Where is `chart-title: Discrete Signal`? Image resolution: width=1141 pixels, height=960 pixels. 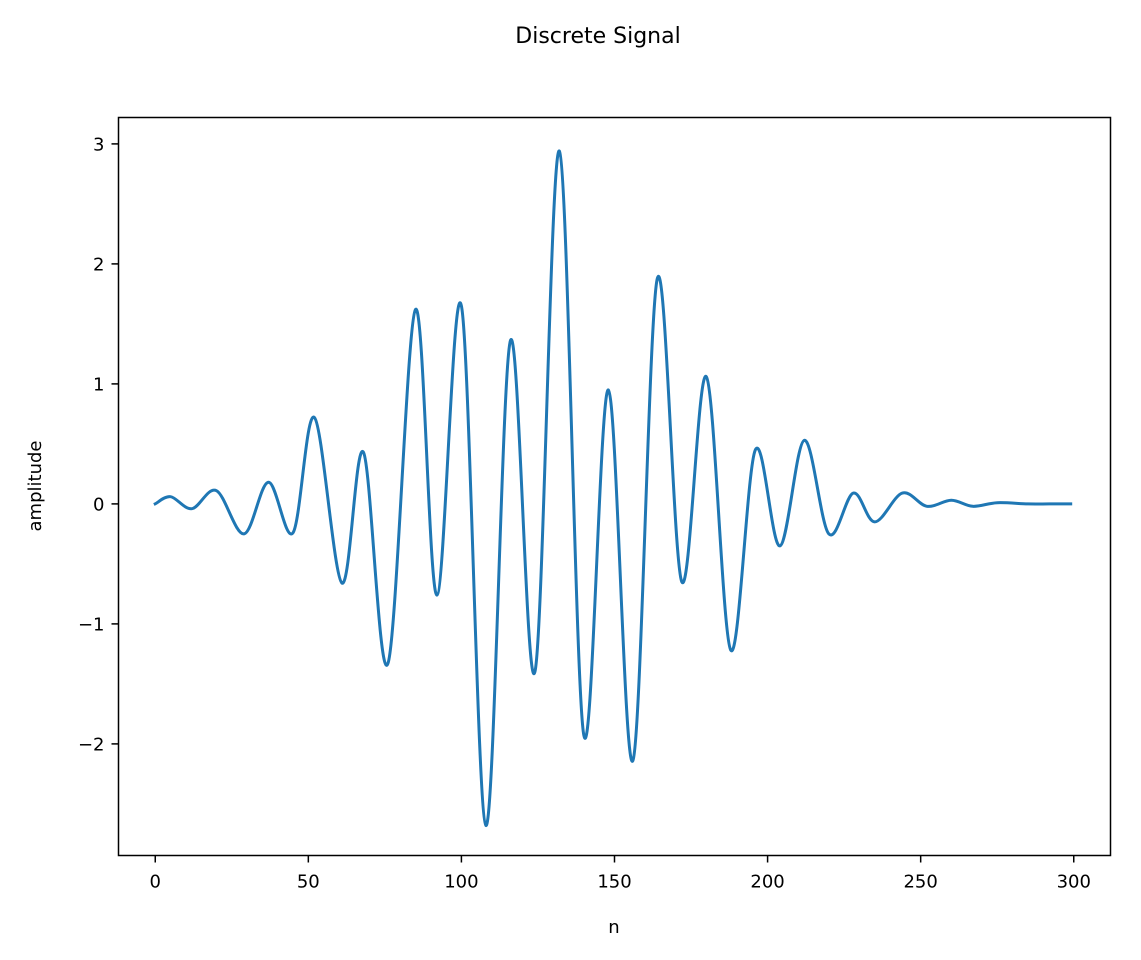 chart-title: Discrete Signal is located at coordinates (597, 36).